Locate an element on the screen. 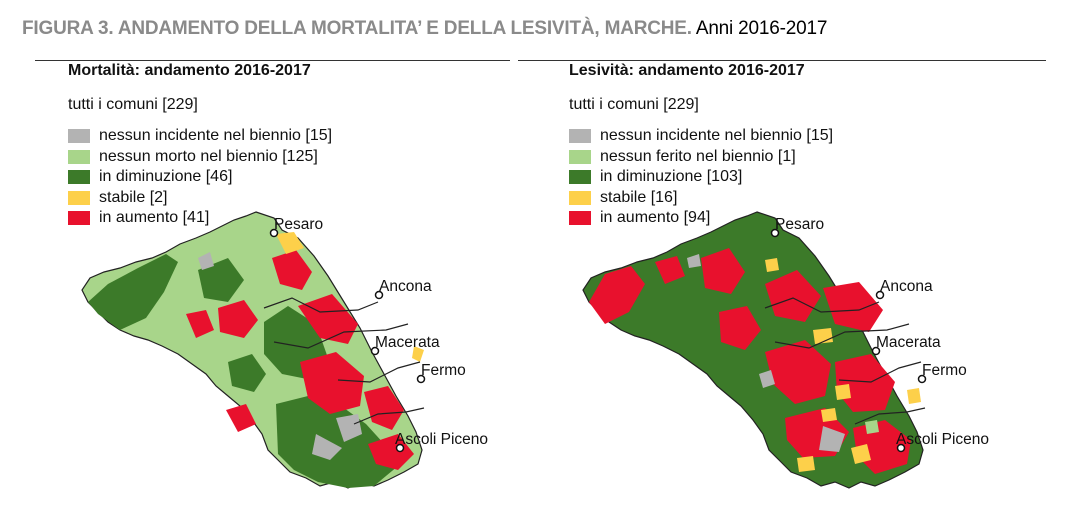 The width and height of the screenshot is (1070, 508). legend-label: stabile [16] is located at coordinates (639, 197).